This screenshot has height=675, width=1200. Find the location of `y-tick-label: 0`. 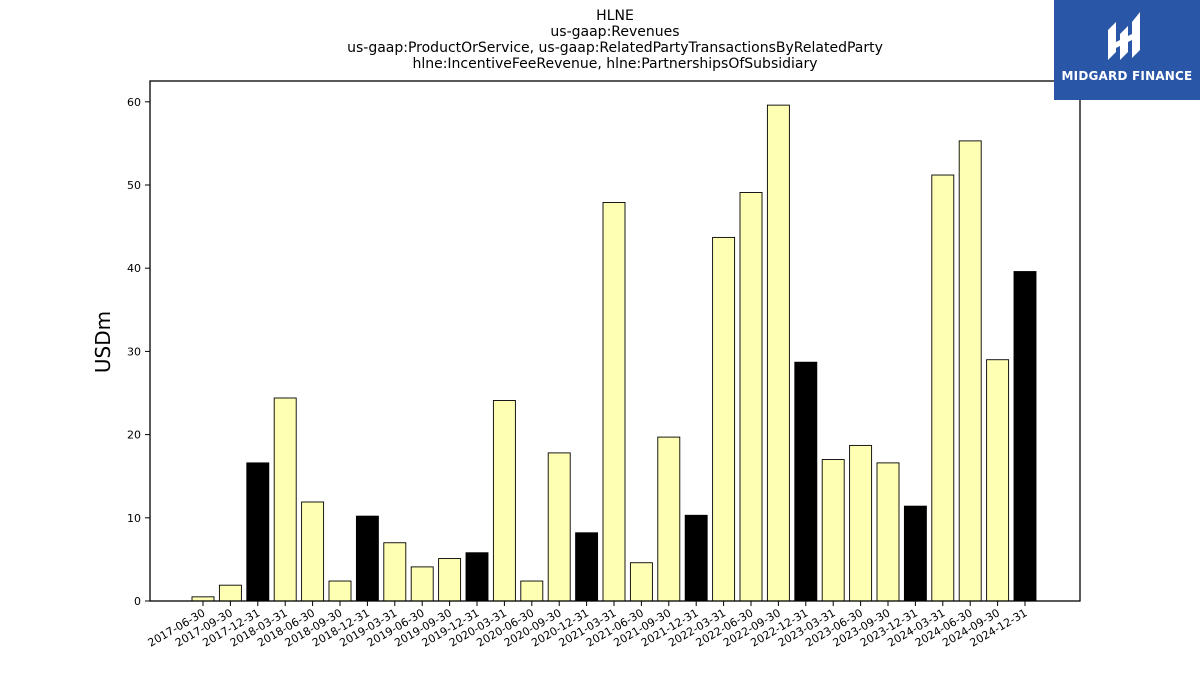

y-tick-label: 0 is located at coordinates (137, 601).